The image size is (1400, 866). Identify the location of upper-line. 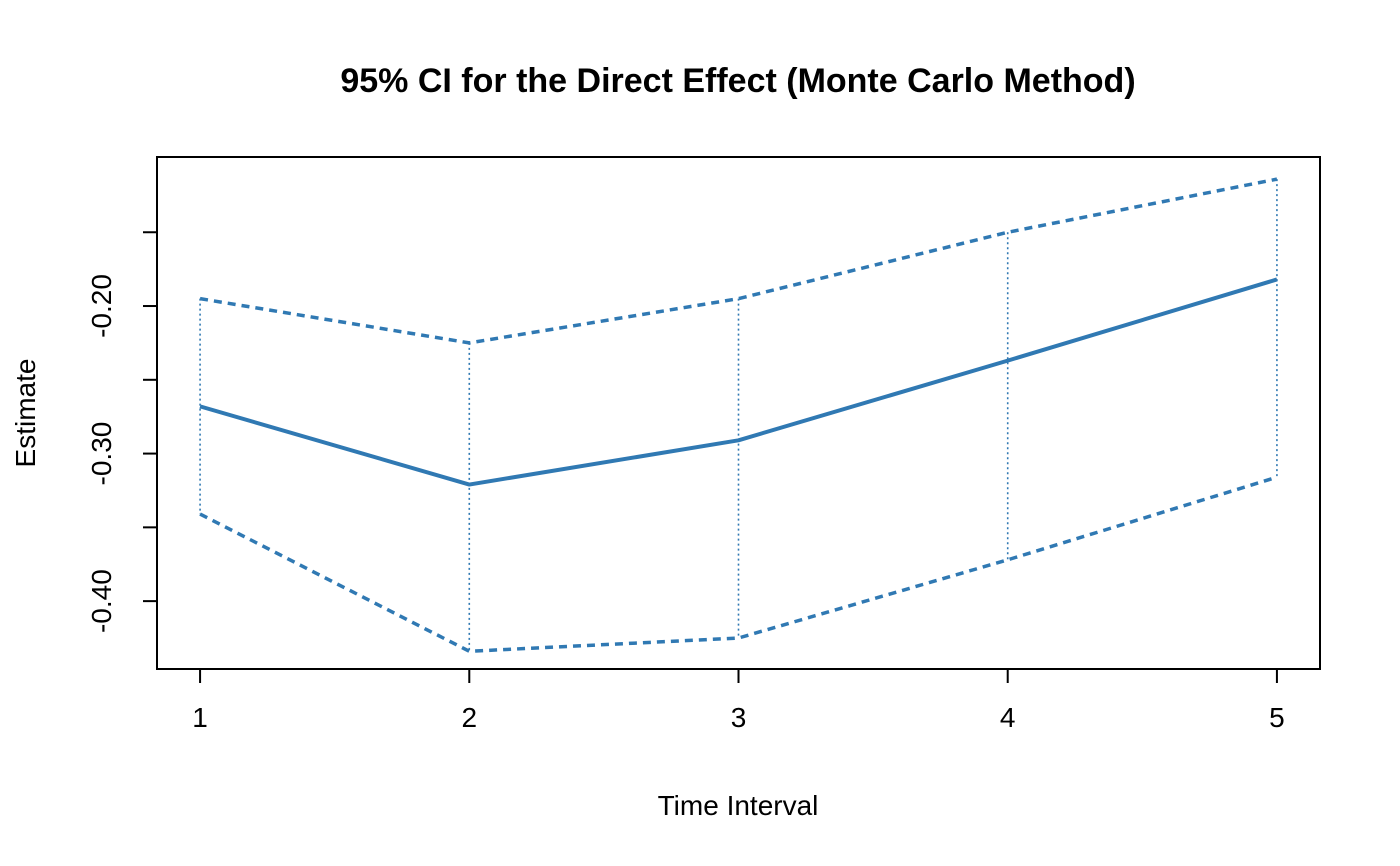
(738, 261).